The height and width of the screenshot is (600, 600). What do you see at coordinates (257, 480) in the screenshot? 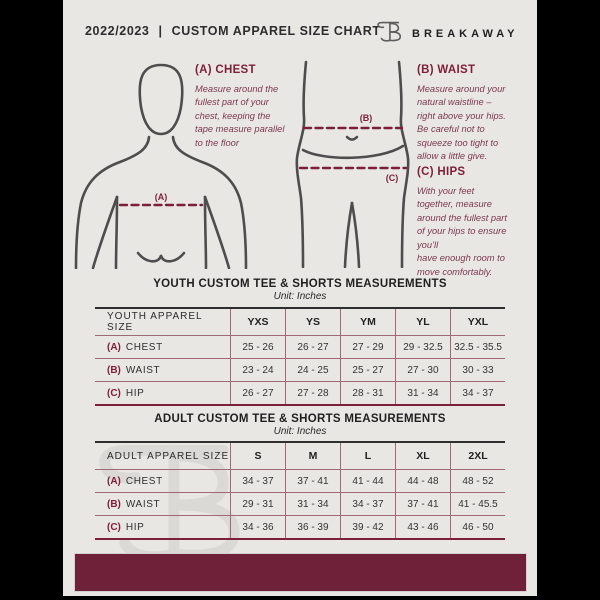
I see `adult-chest-s: 34 - 37` at bounding box center [257, 480].